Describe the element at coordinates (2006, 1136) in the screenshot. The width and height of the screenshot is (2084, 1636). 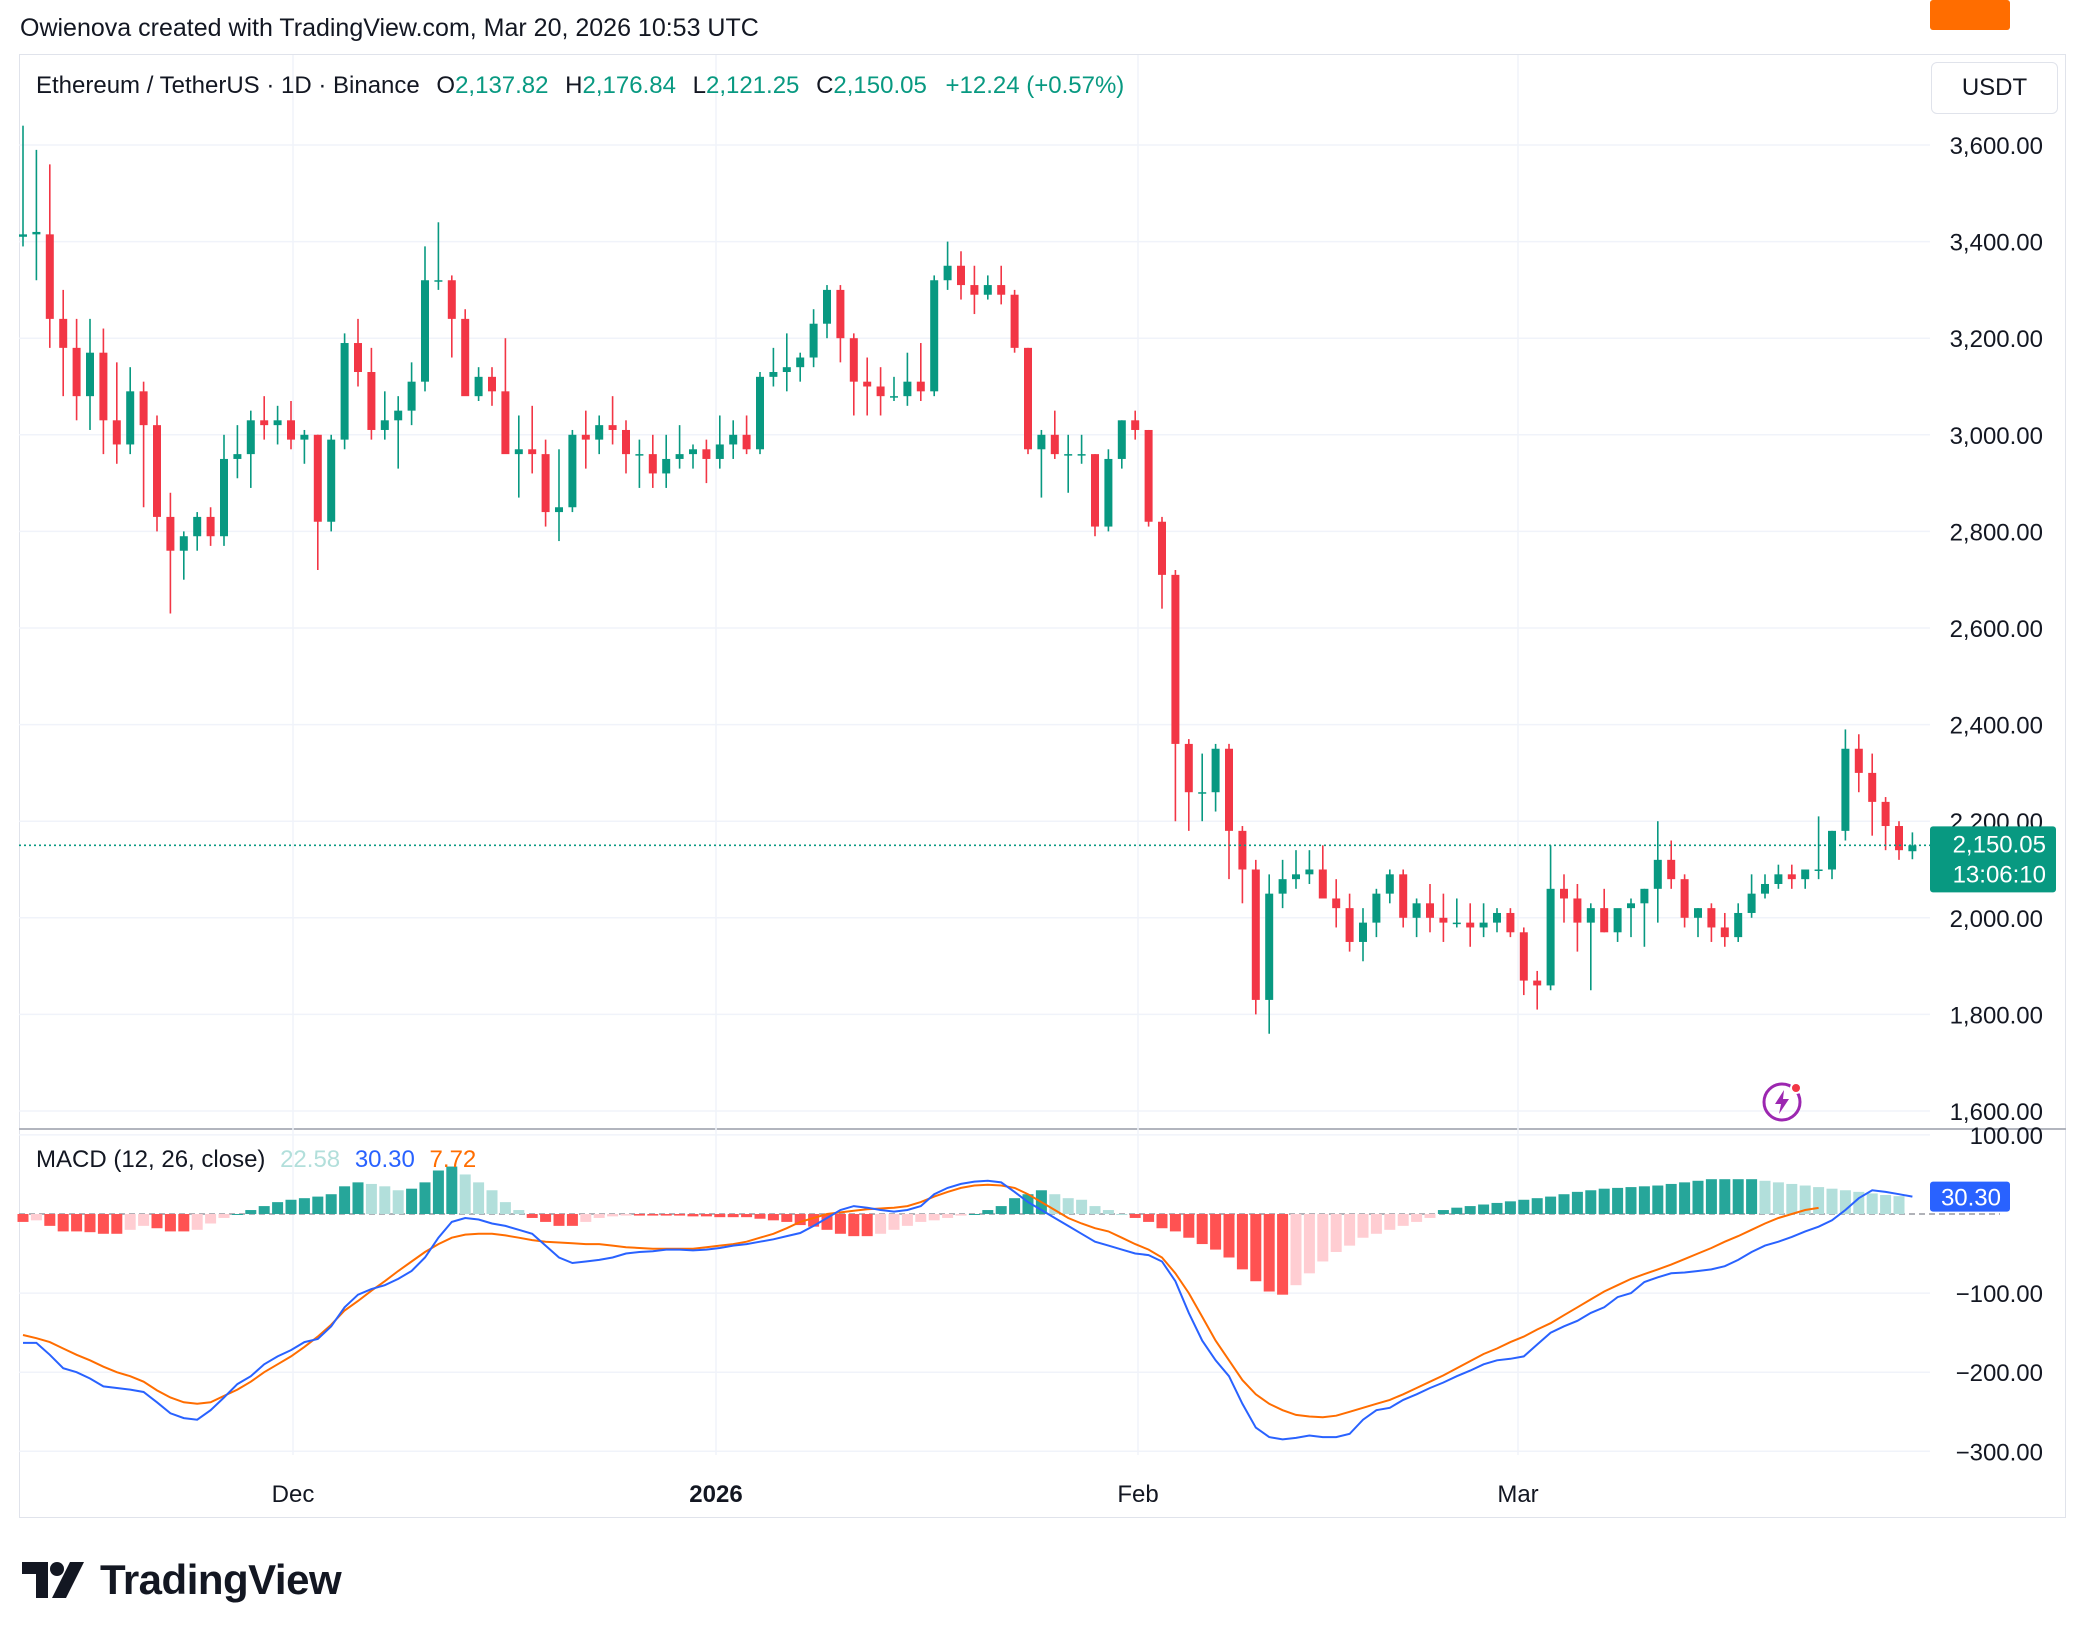
I see `macd-axis-tick-label: 100.00` at that location.